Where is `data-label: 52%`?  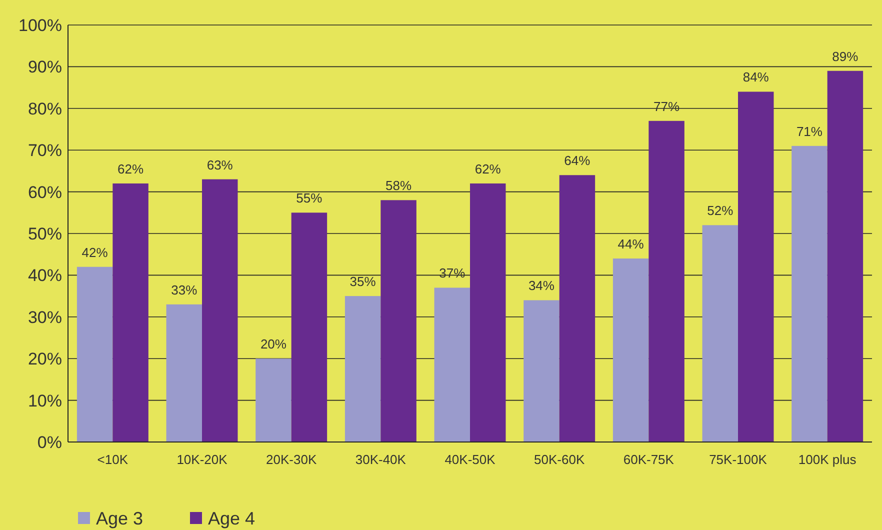 data-label: 52% is located at coordinates (720, 210).